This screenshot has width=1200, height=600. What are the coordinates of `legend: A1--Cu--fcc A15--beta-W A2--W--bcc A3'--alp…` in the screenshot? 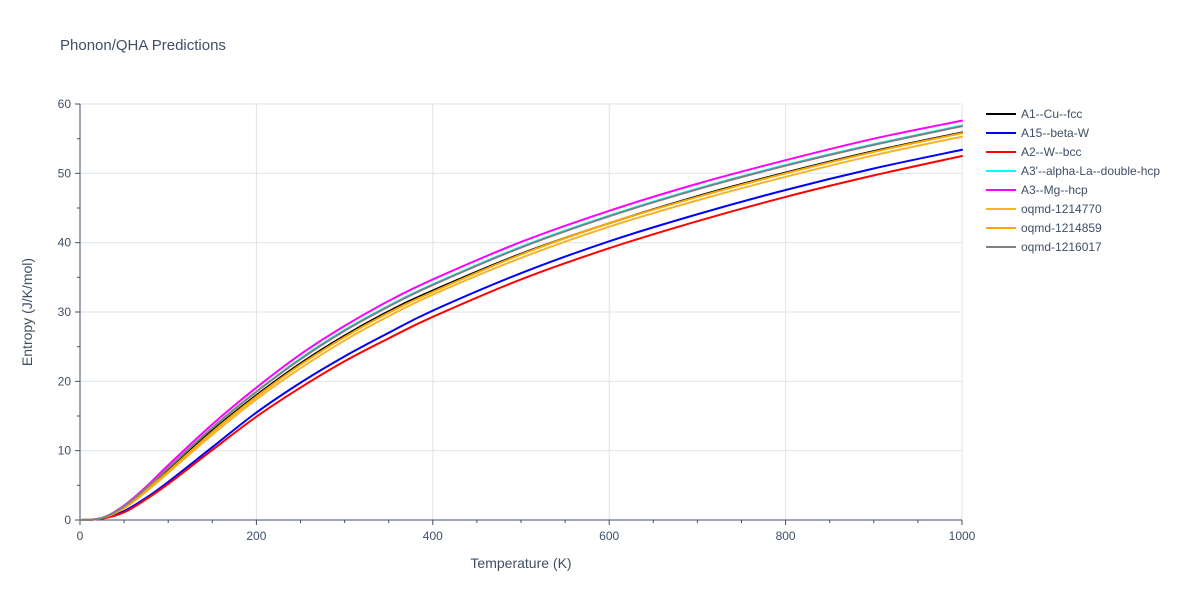 It's located at (1073, 180).